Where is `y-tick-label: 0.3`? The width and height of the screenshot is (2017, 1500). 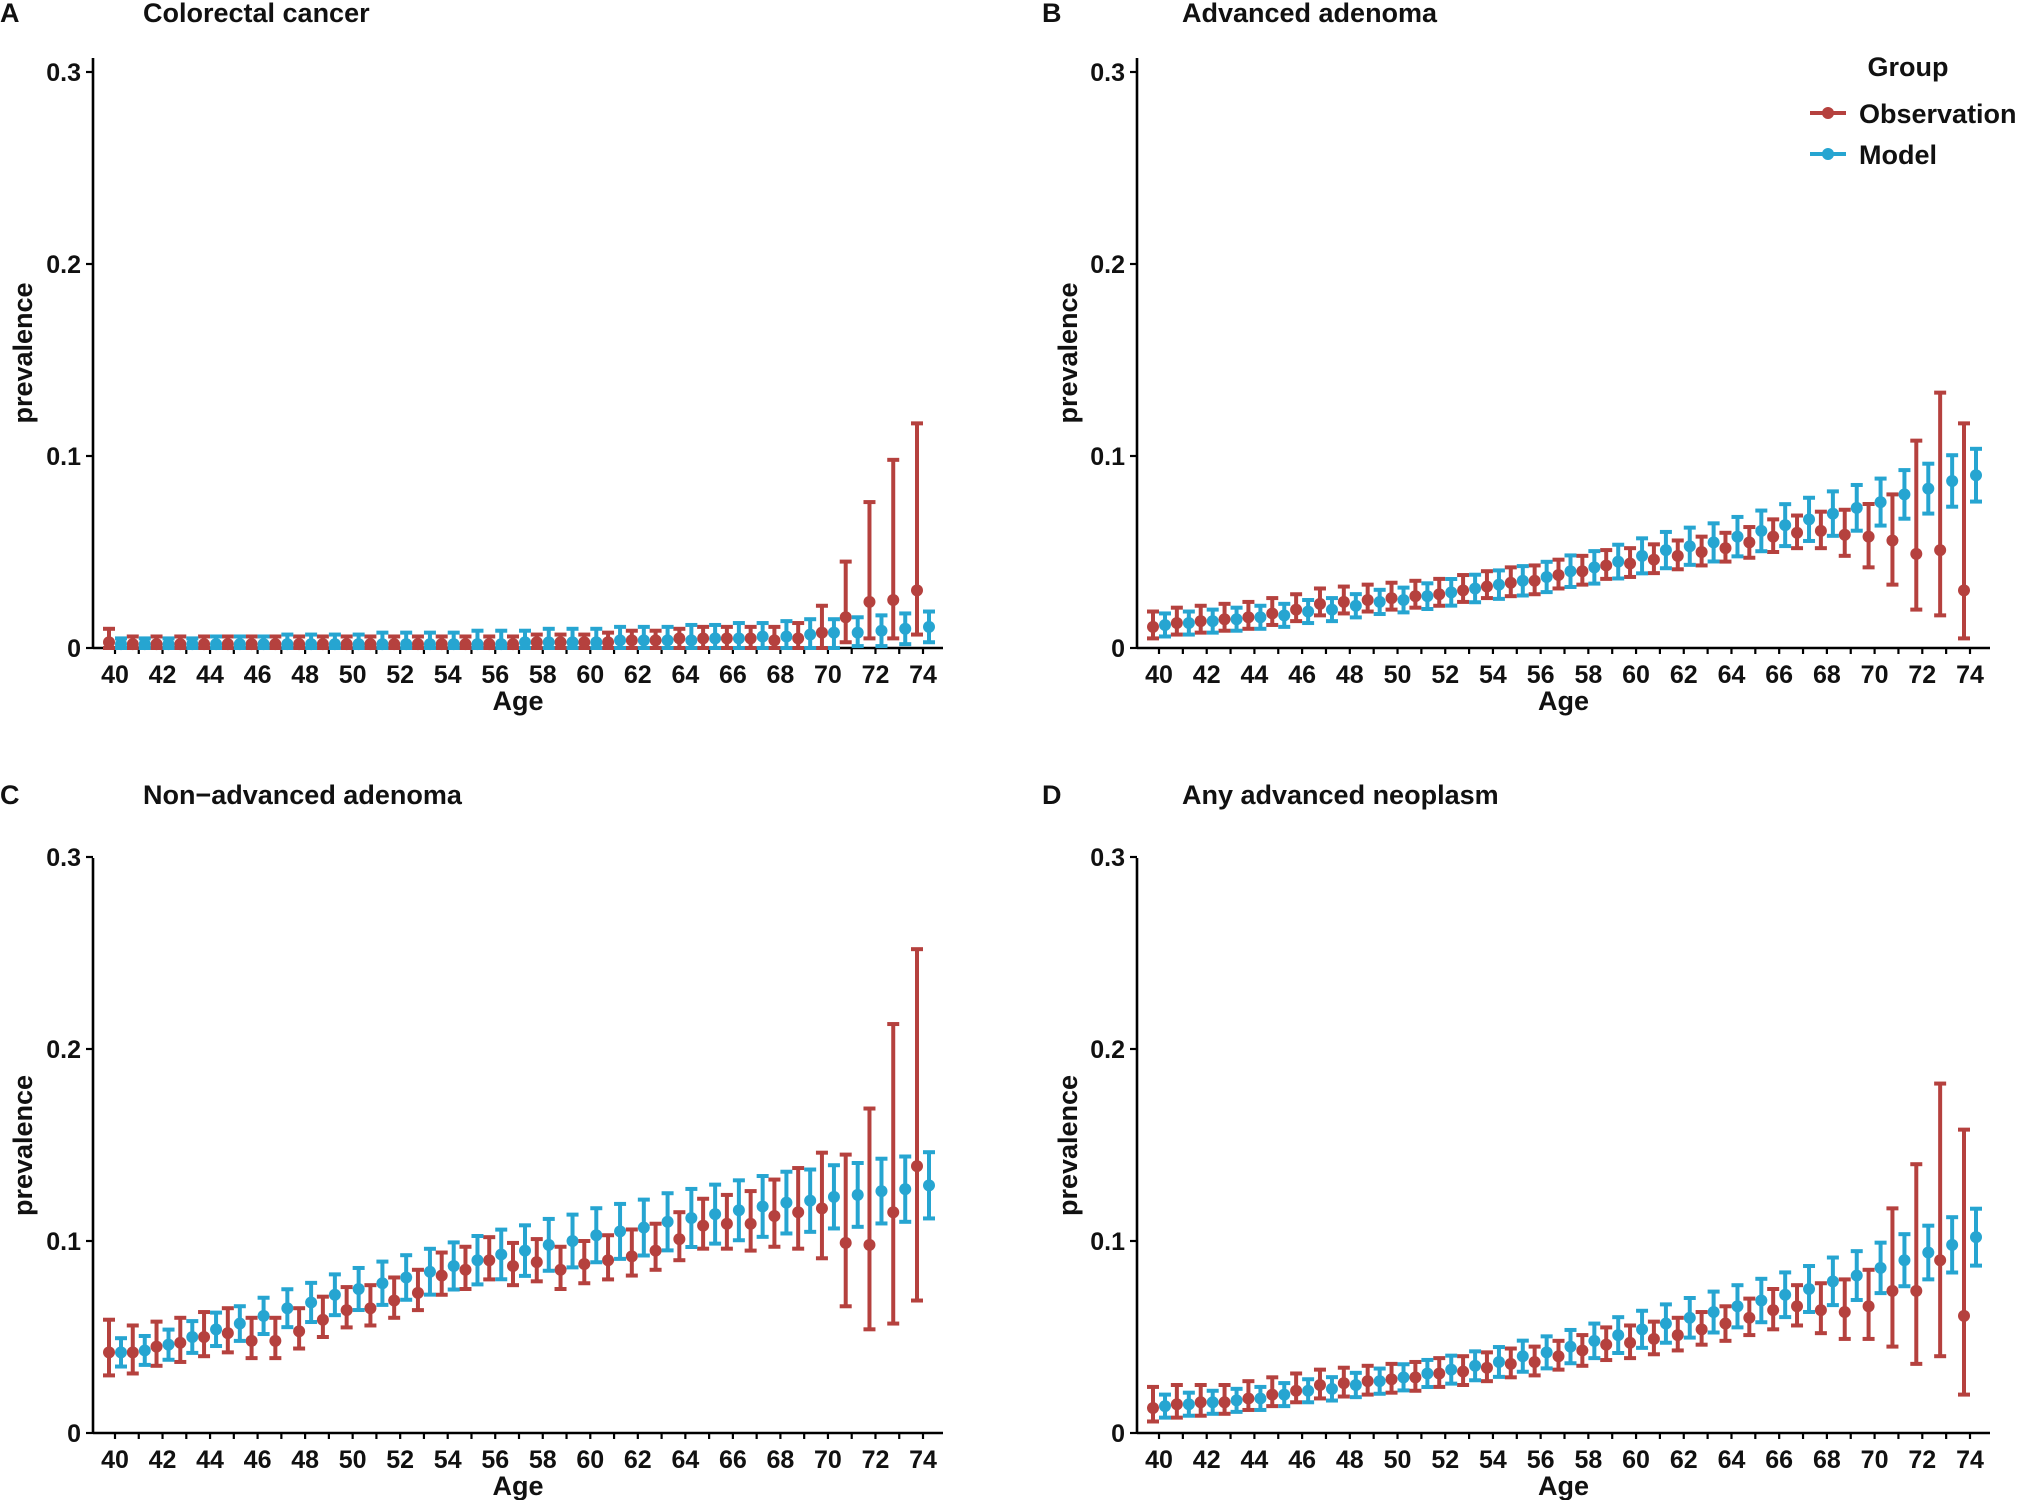
y-tick-label: 0.3 is located at coordinates (63, 73).